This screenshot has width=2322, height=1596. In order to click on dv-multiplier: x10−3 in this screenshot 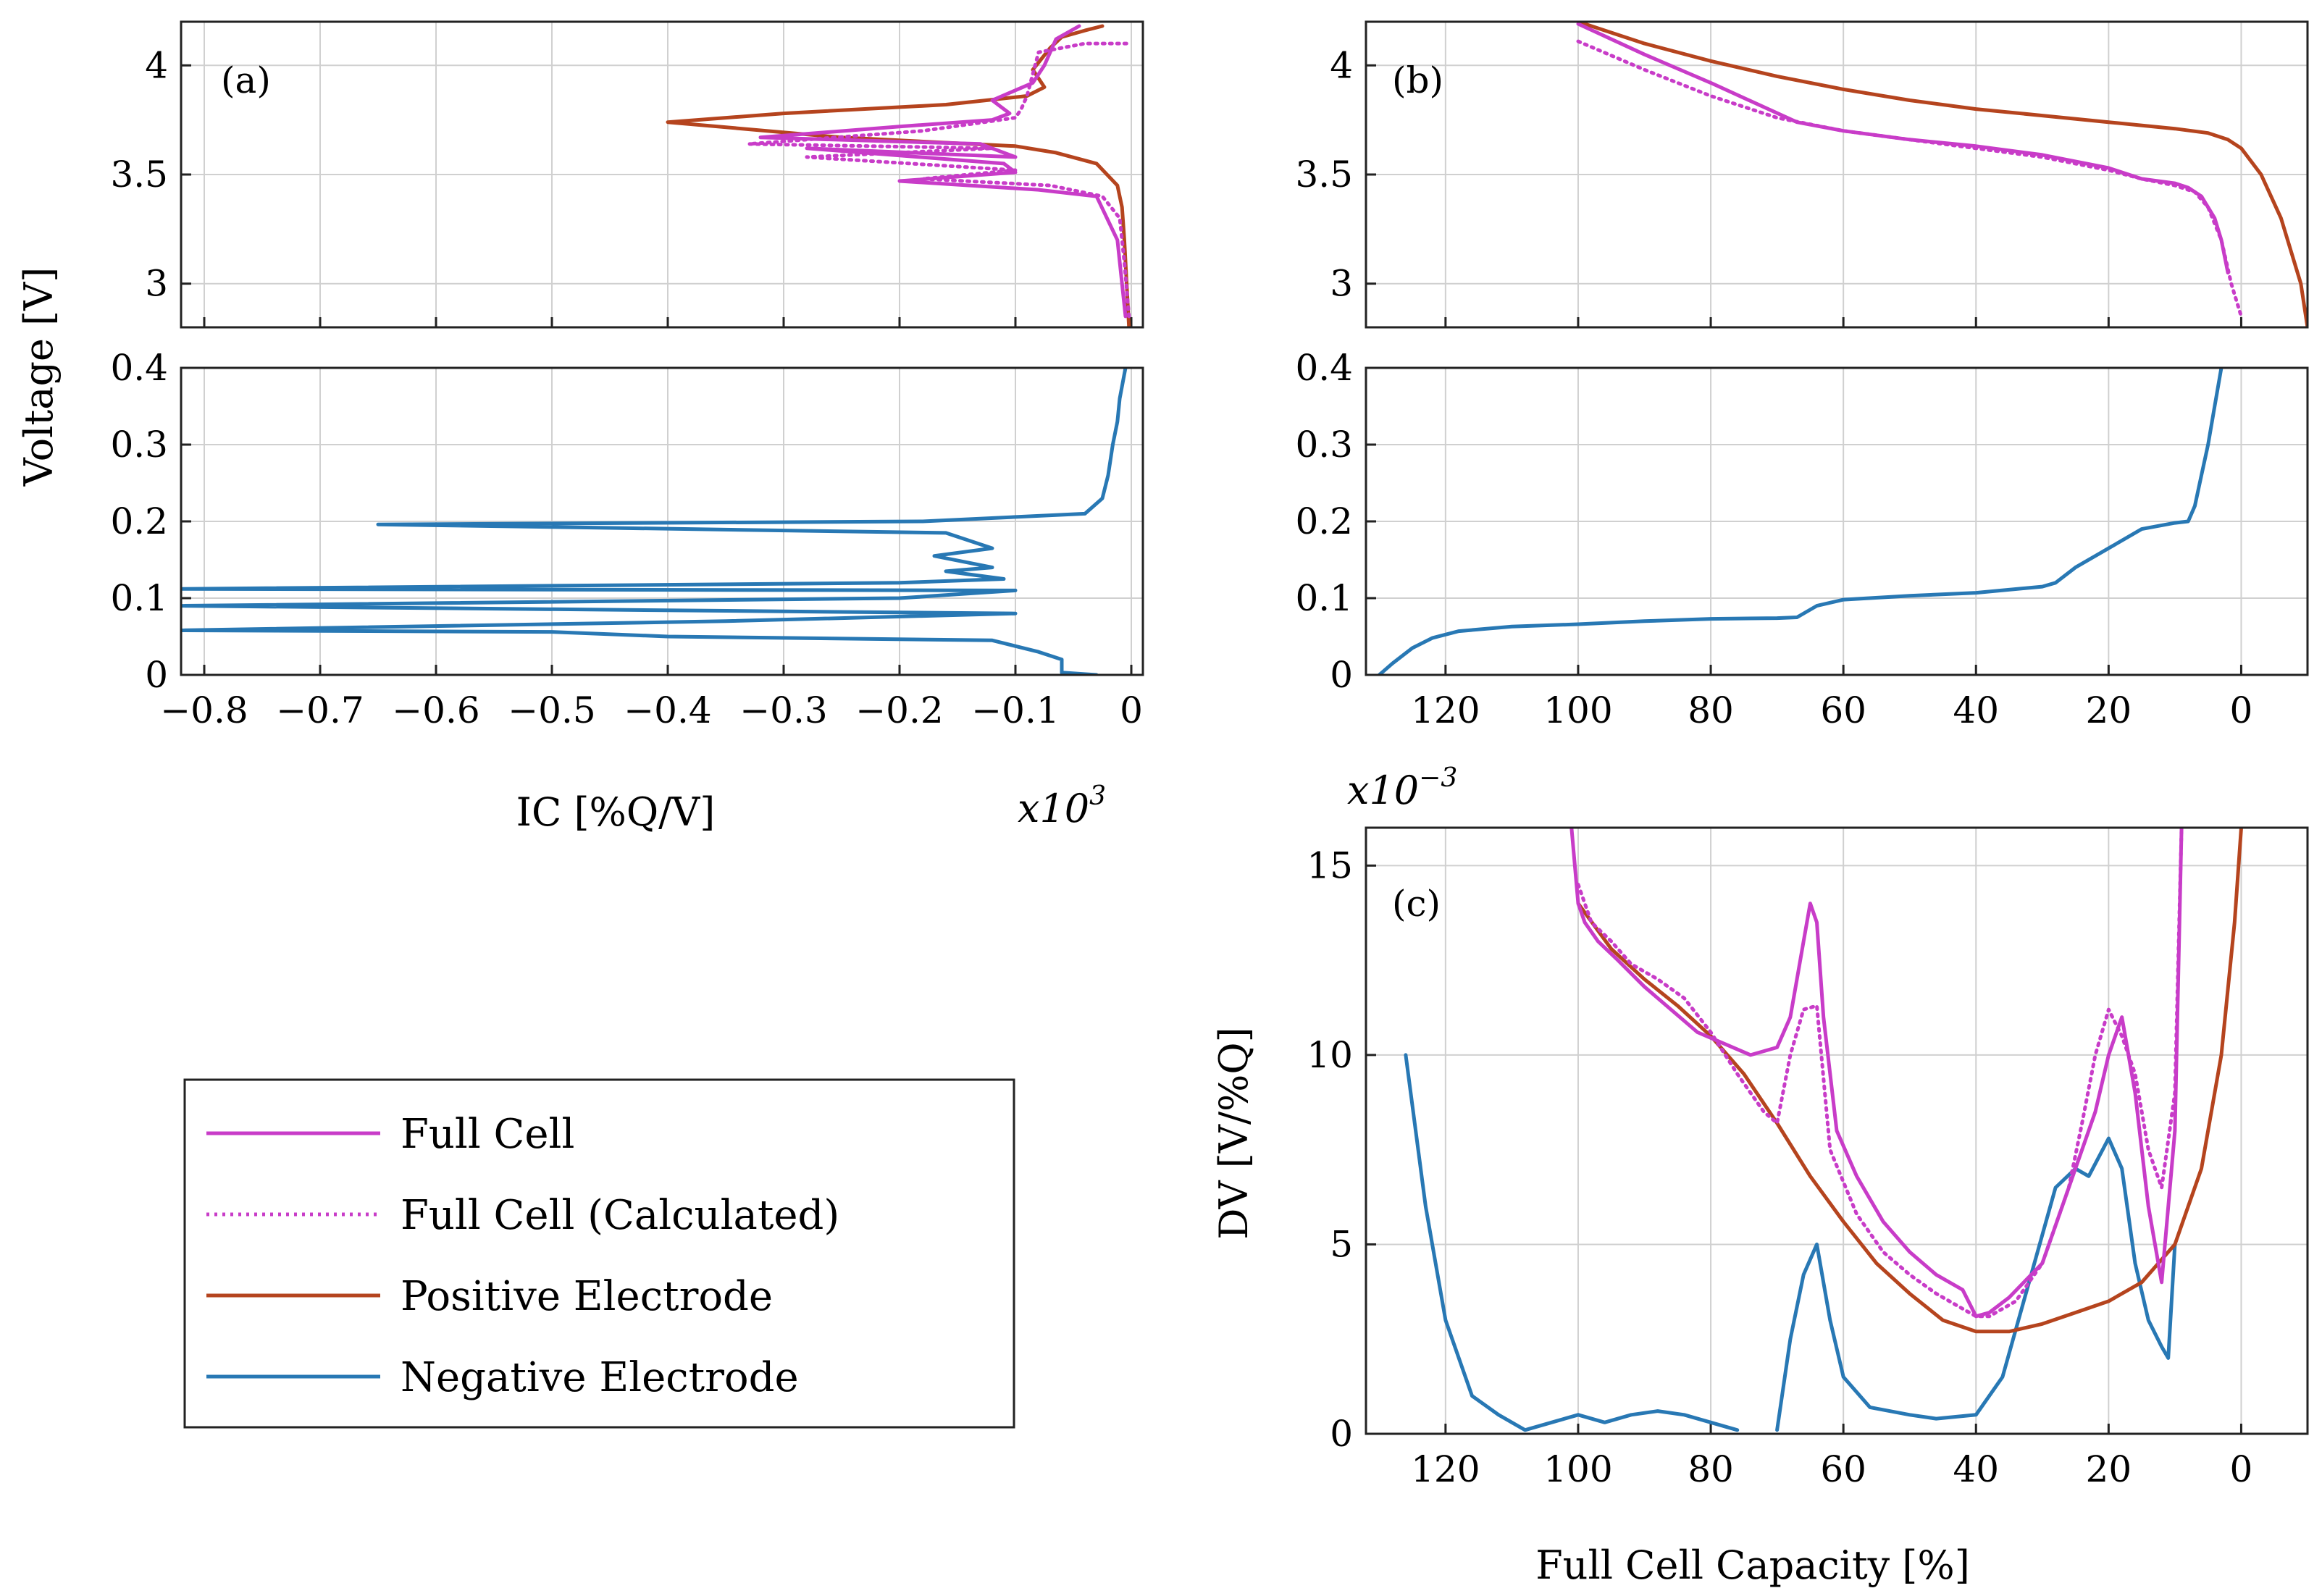, I will do `click(1402, 788)`.